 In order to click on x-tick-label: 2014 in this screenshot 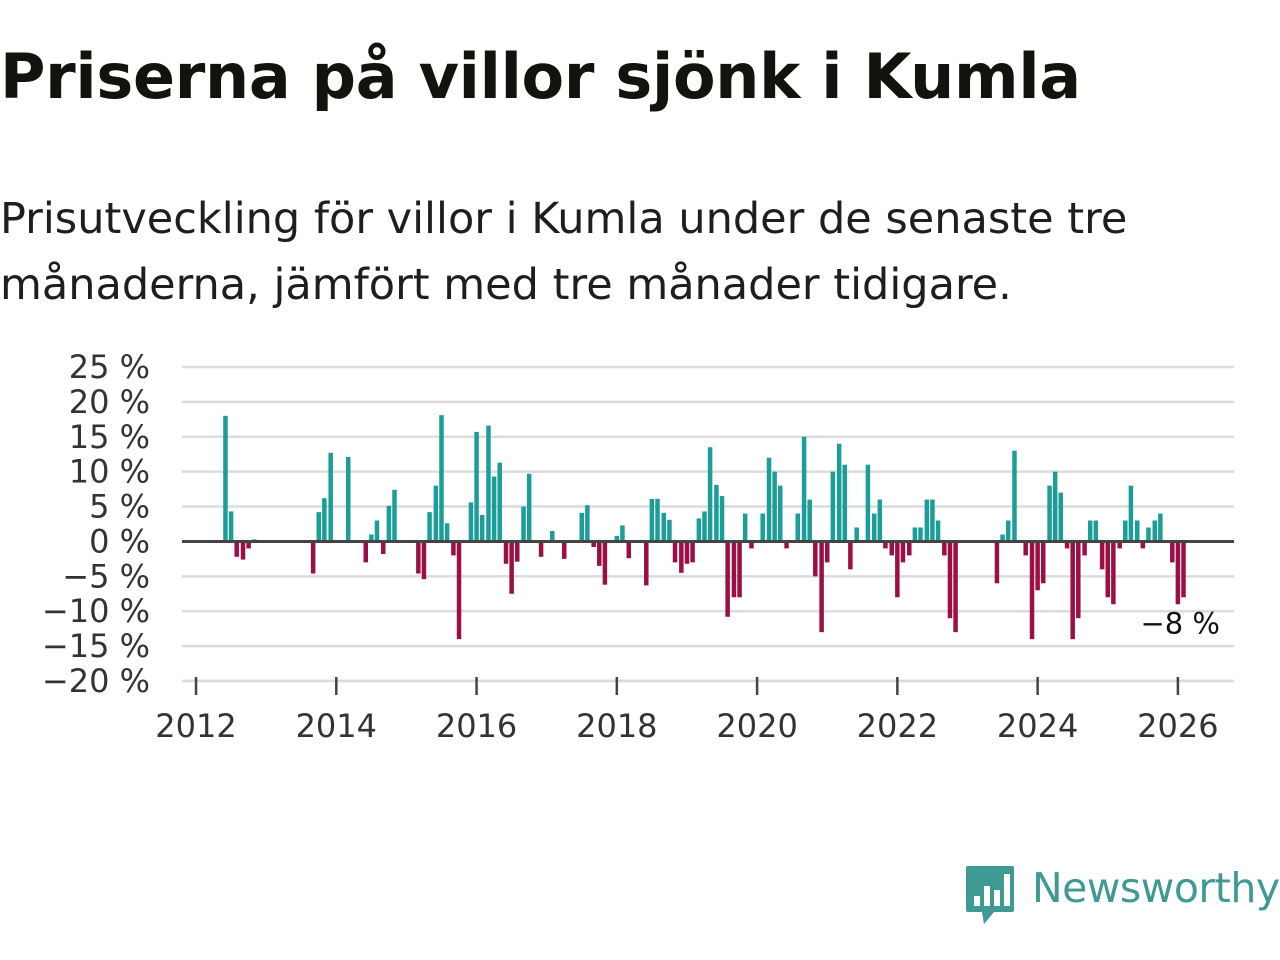, I will do `click(336, 726)`.